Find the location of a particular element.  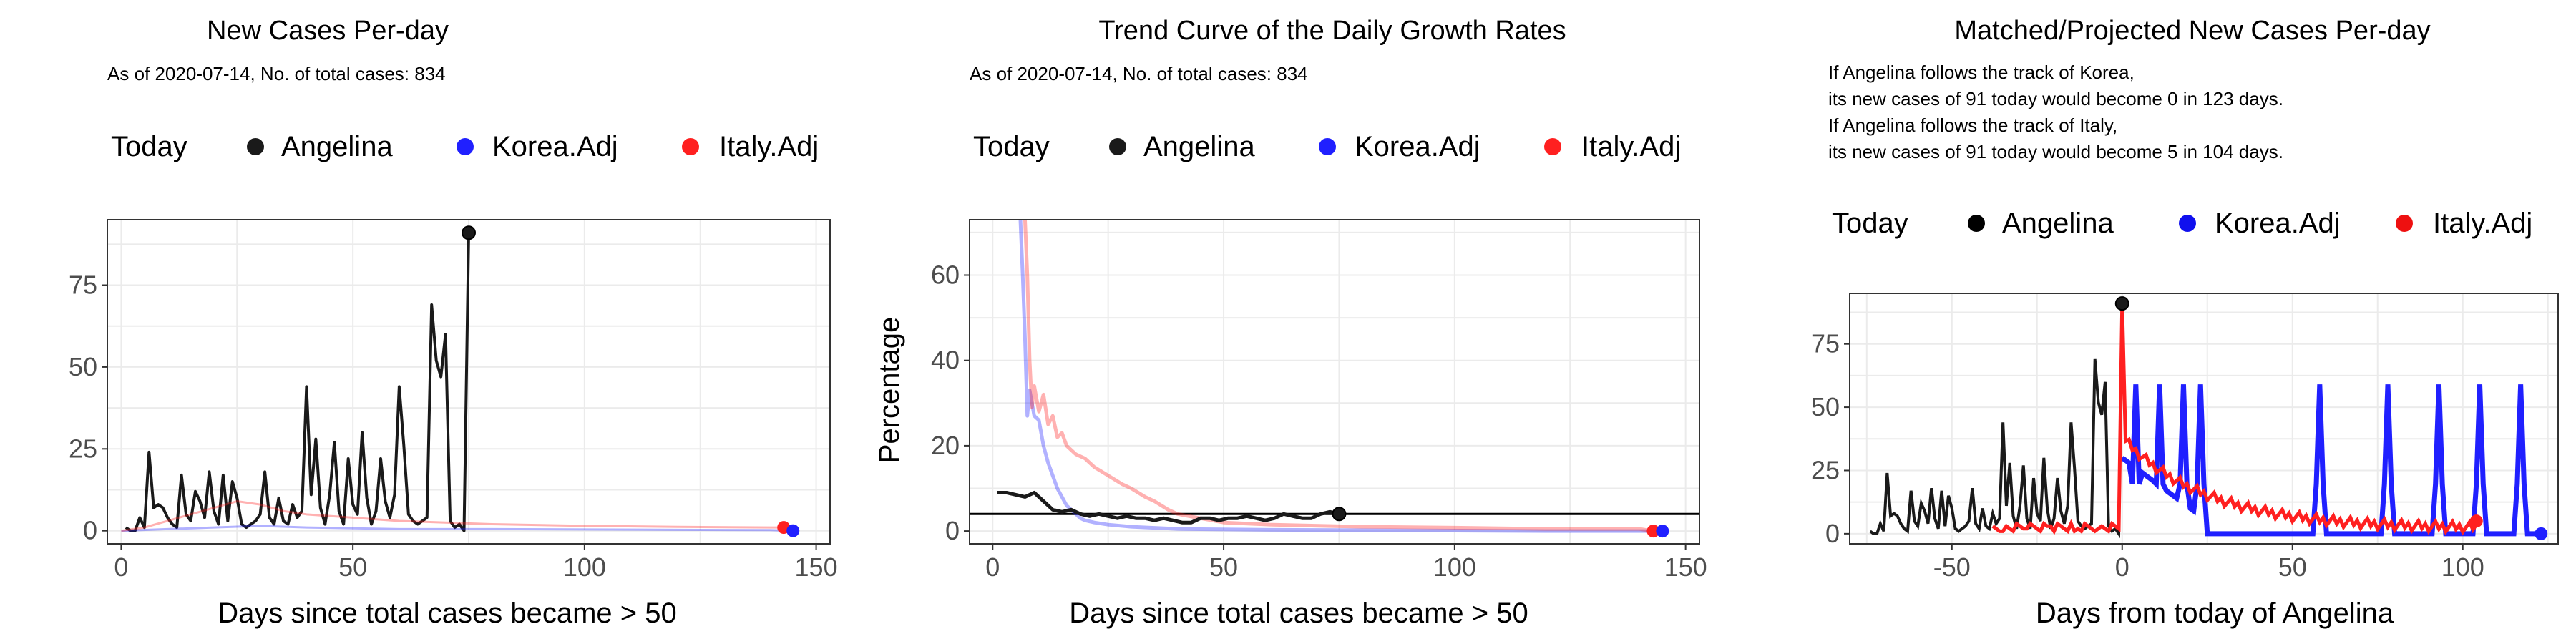

y-tick-label: 20 is located at coordinates (945, 445).